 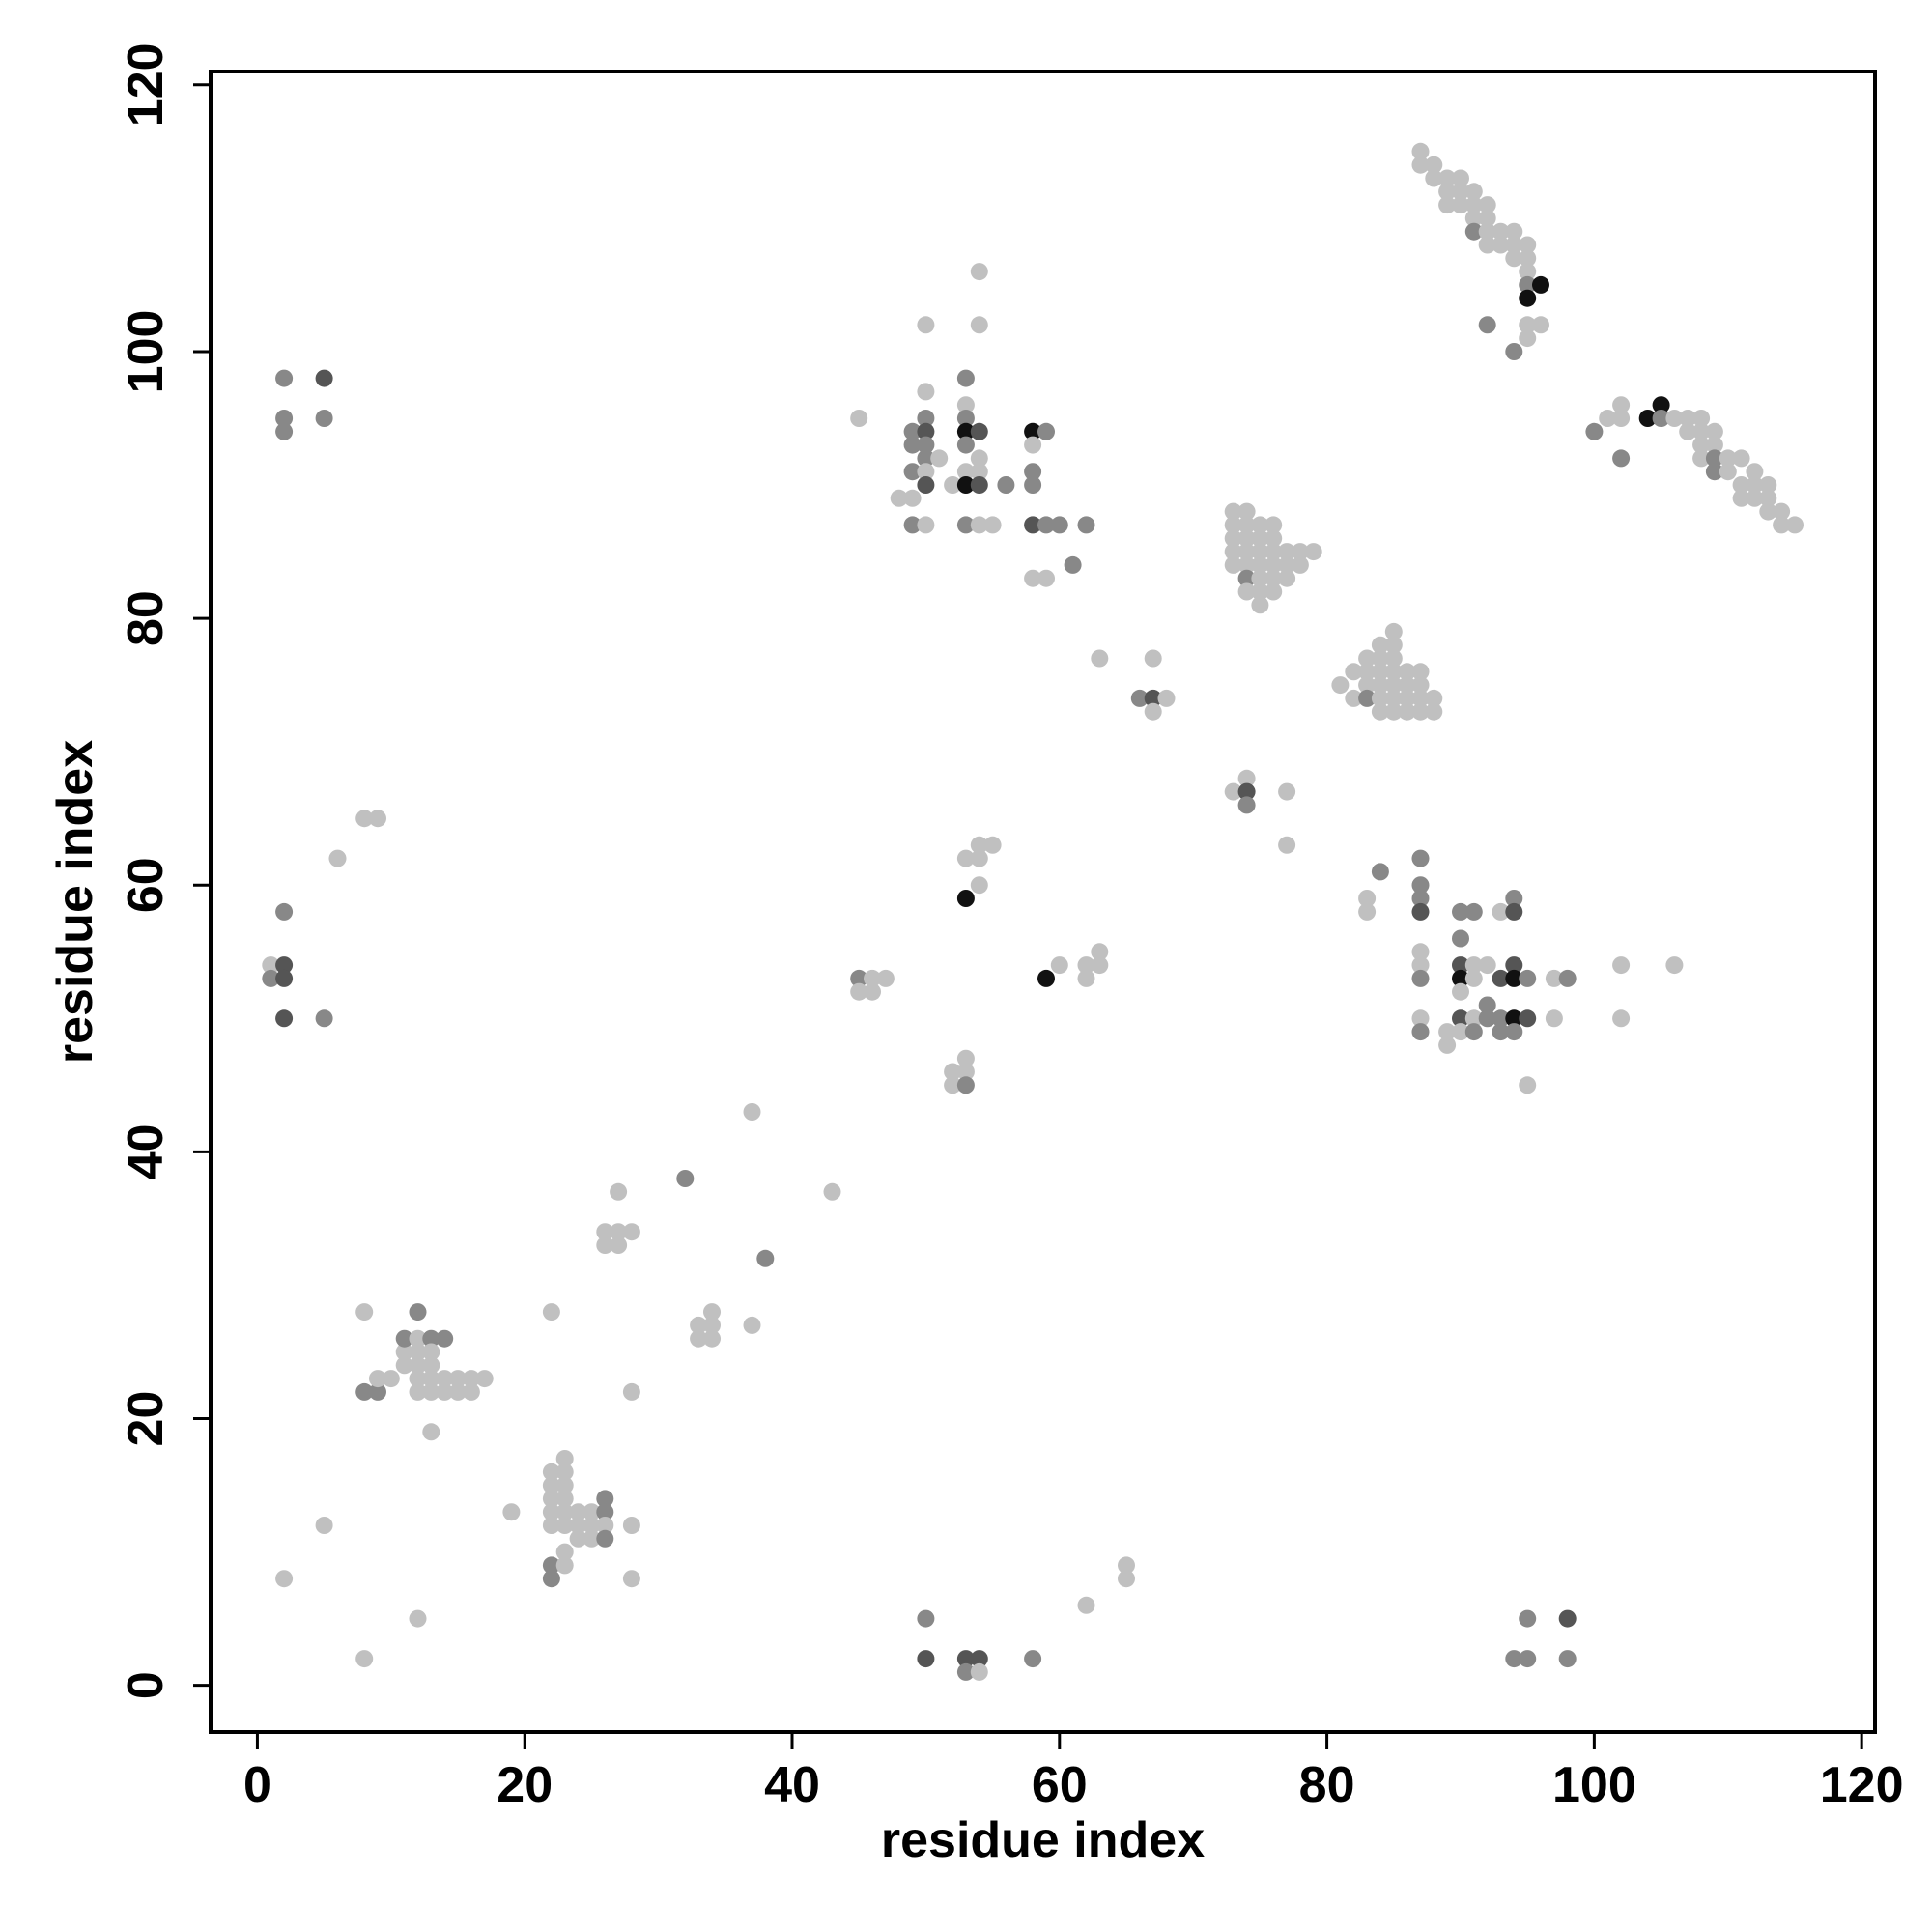 What do you see at coordinates (146, 1419) in the screenshot?
I see `y-tick-label-1: 20` at bounding box center [146, 1419].